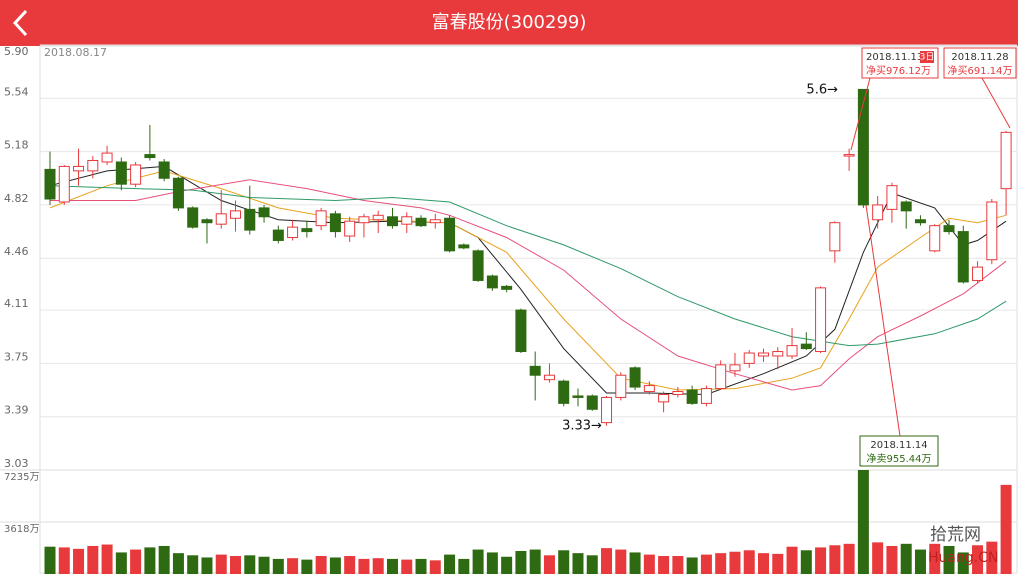 This screenshot has height=574, width=1018. What do you see at coordinates (16, 463) in the screenshot?
I see `y-tick-label: 3.03` at bounding box center [16, 463].